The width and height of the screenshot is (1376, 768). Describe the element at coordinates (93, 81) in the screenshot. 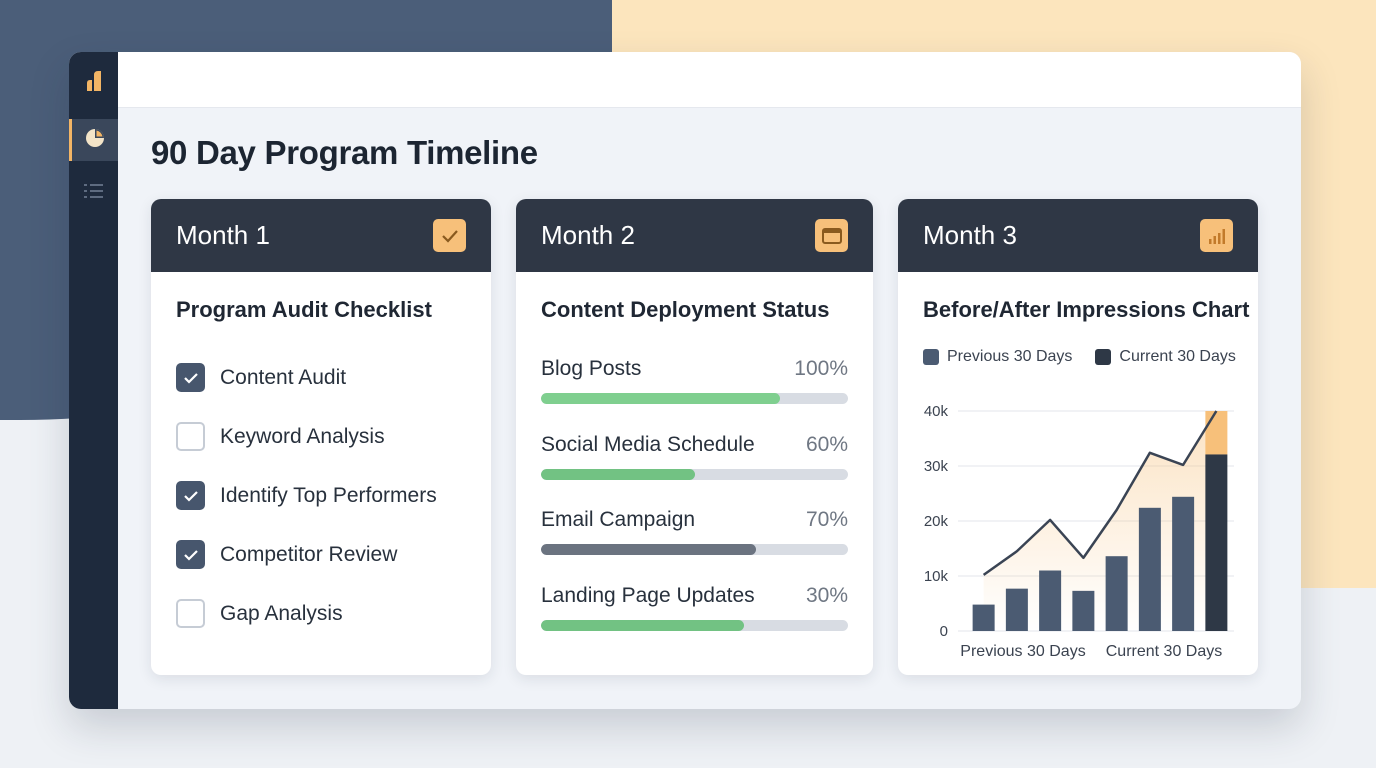

I see `logo-icon` at that location.